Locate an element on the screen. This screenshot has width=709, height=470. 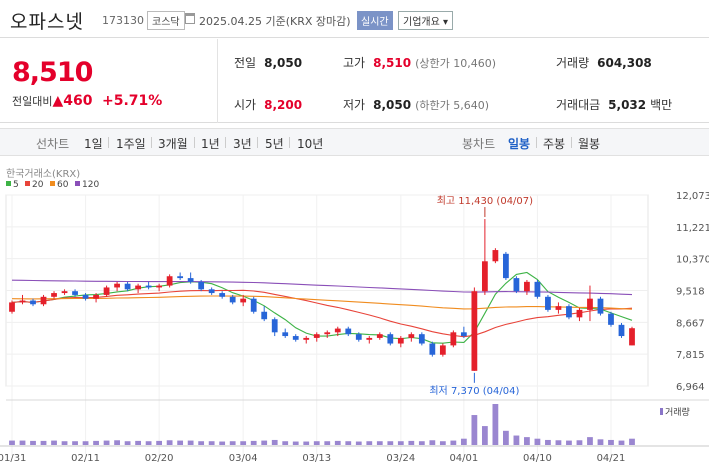
x-tick-label: 01/31 is located at coordinates (13, 458).